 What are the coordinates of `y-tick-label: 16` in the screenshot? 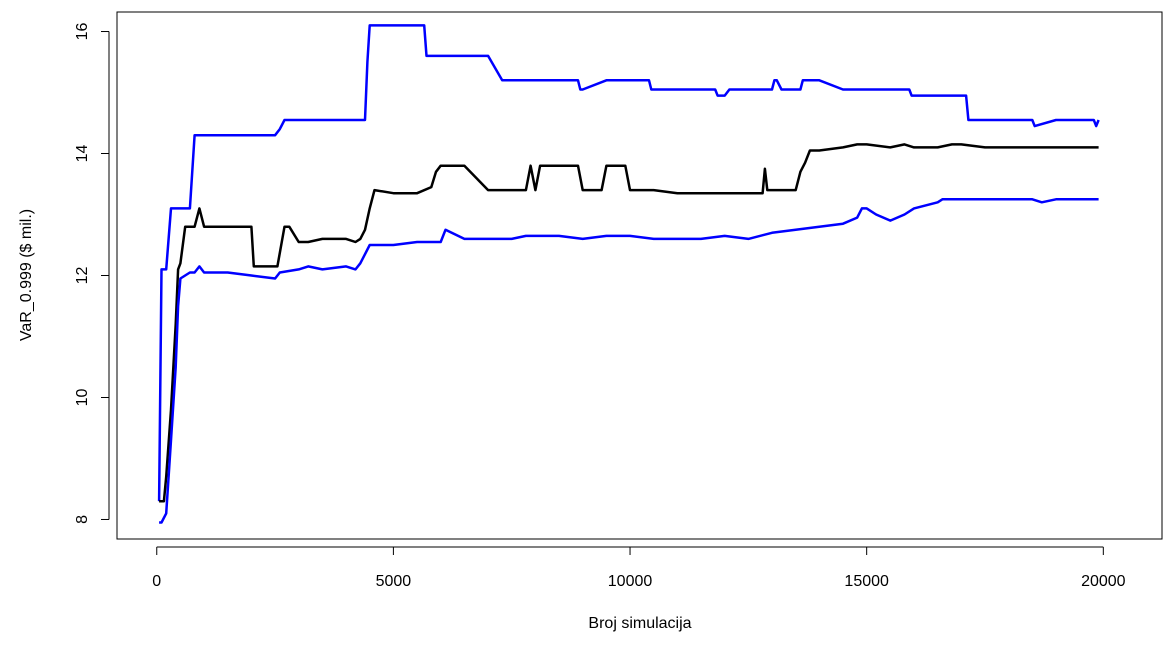 It's located at (82, 32).